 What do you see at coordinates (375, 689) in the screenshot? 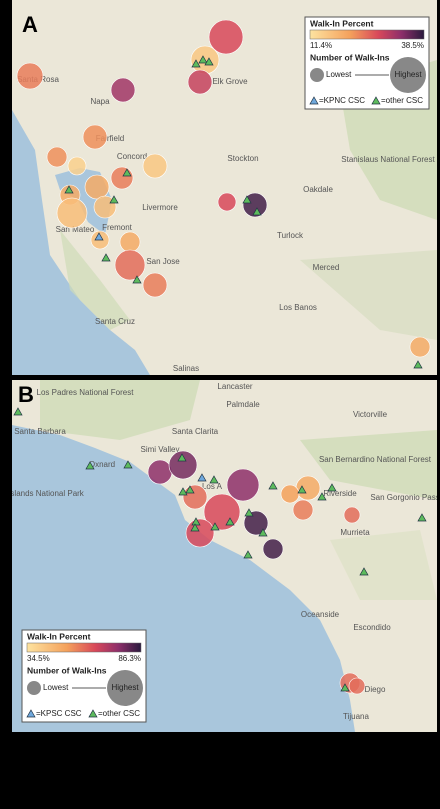
I see `place-label: Diego` at bounding box center [375, 689].